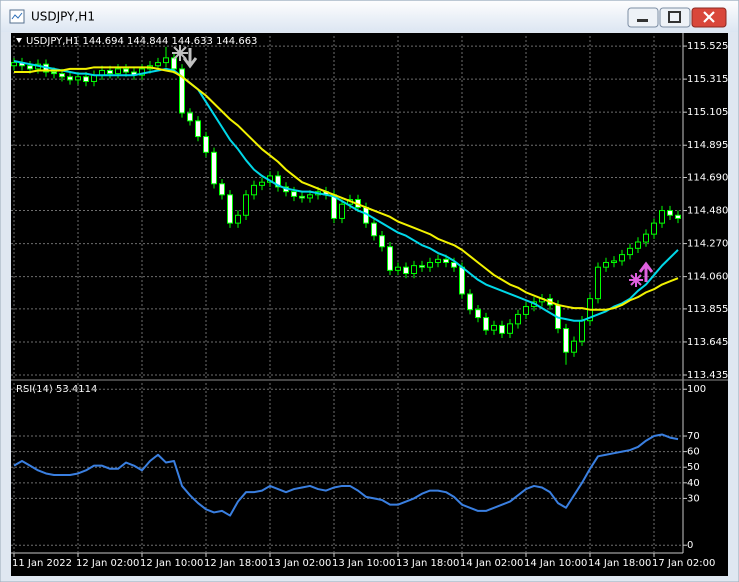 The width and height of the screenshot is (739, 582). Describe the element at coordinates (619, 563) in the screenshot. I see `x-tick-label: 14 Jan 18:00` at that location.